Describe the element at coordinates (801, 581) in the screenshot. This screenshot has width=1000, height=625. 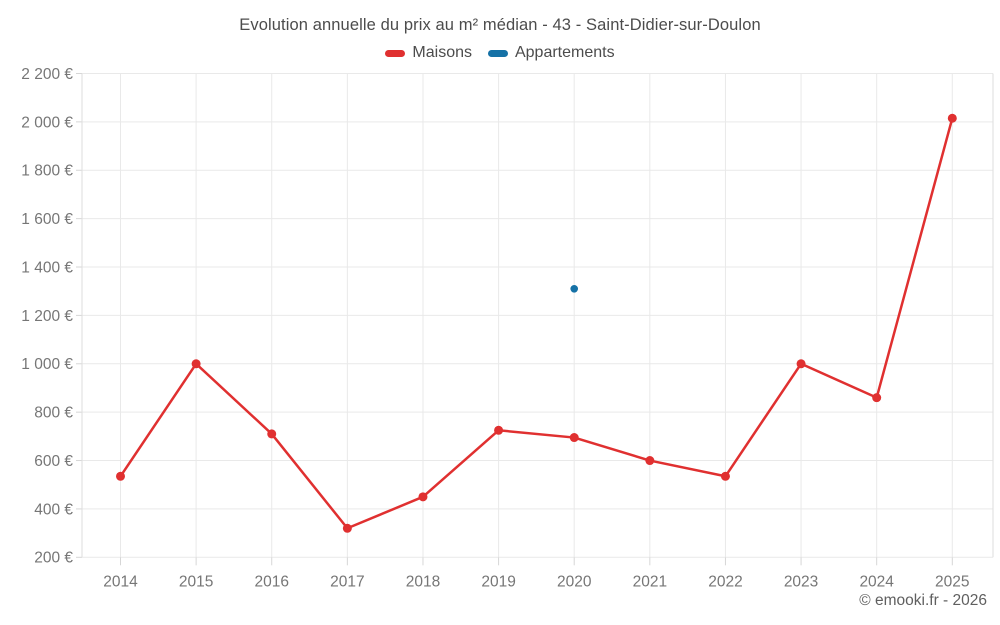
I see `x-axis-label: 2023` at that location.